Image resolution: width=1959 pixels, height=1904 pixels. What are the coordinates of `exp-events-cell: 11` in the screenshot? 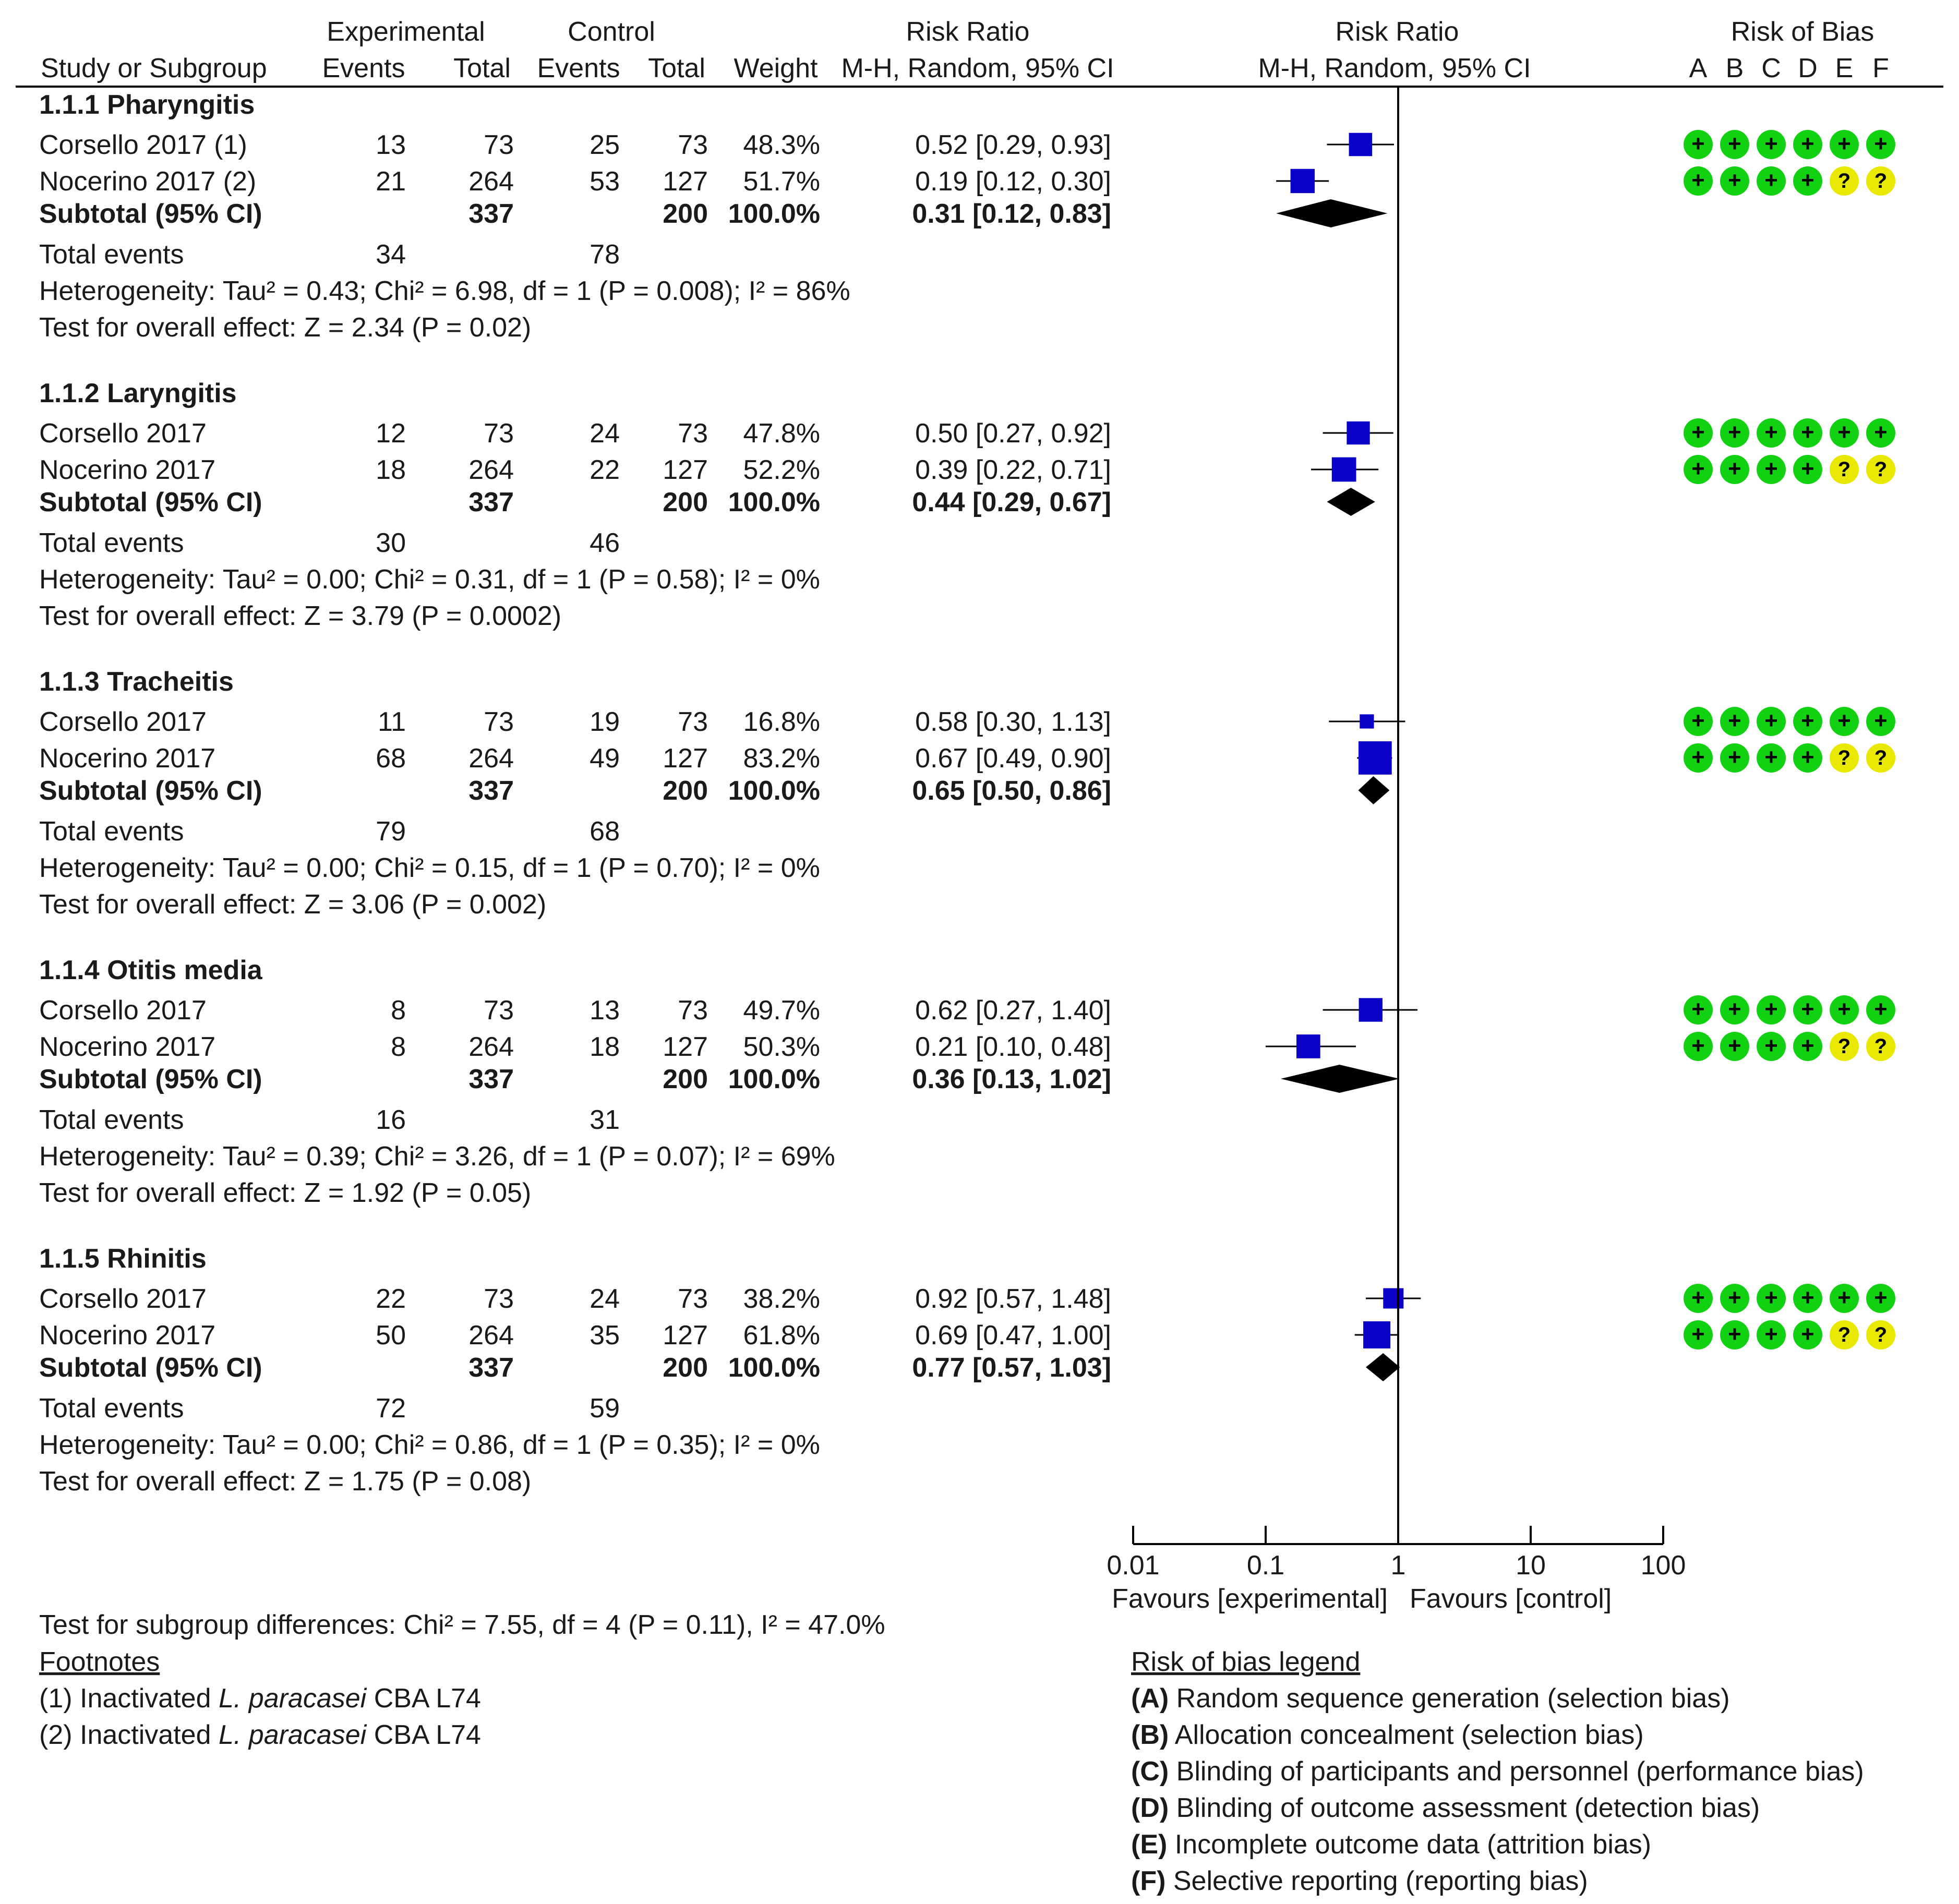 It's located at (392, 722).